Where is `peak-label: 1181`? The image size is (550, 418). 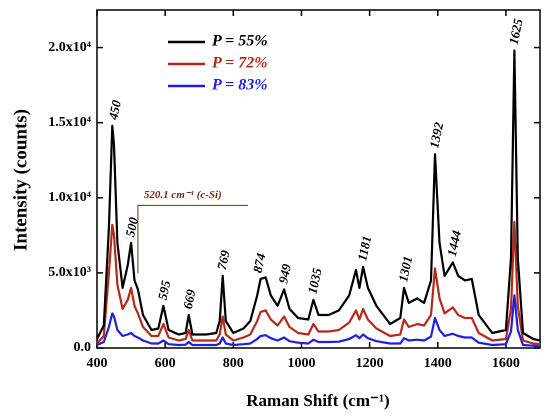 peak-label: 1181 is located at coordinates (364, 248).